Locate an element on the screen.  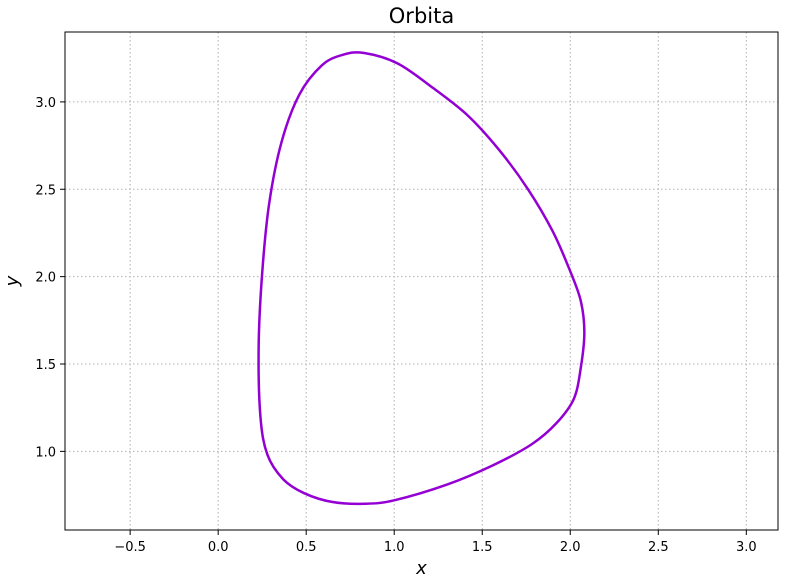
y-tick-label: 3.0 is located at coordinates (45, 103).